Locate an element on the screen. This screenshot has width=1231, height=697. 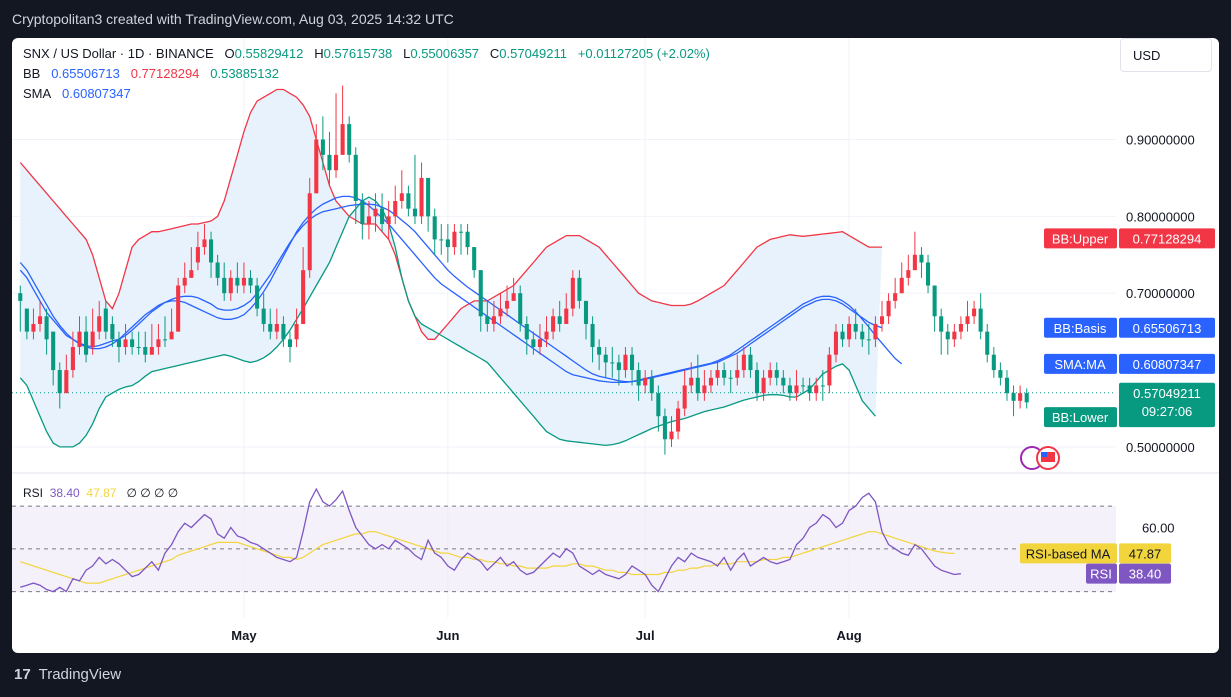
low-label: L is located at coordinates (407, 53).